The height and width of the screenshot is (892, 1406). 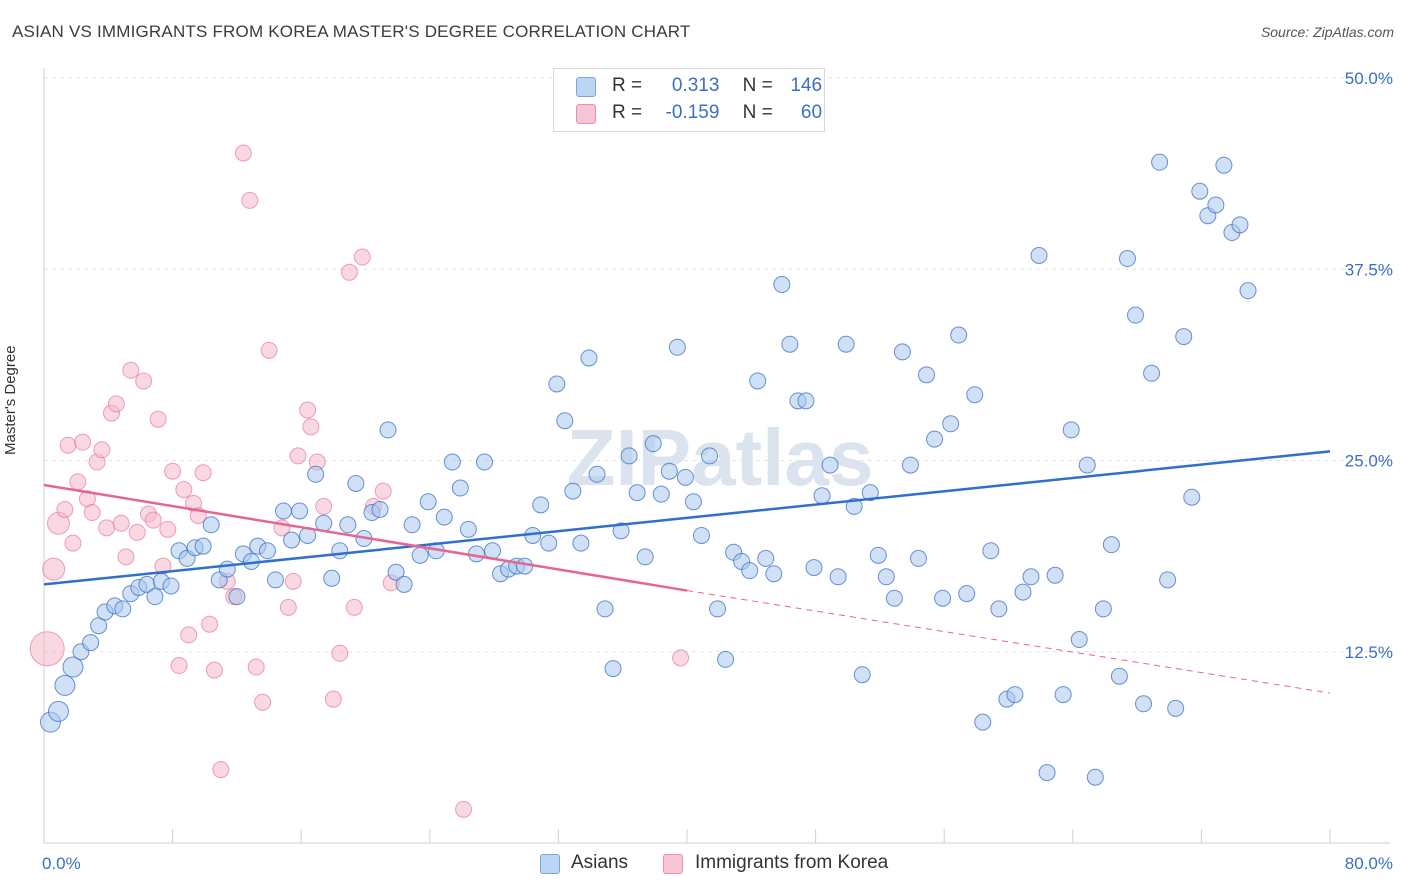 I want to click on y-tick-label: 12.5%, so click(x=1369, y=652).